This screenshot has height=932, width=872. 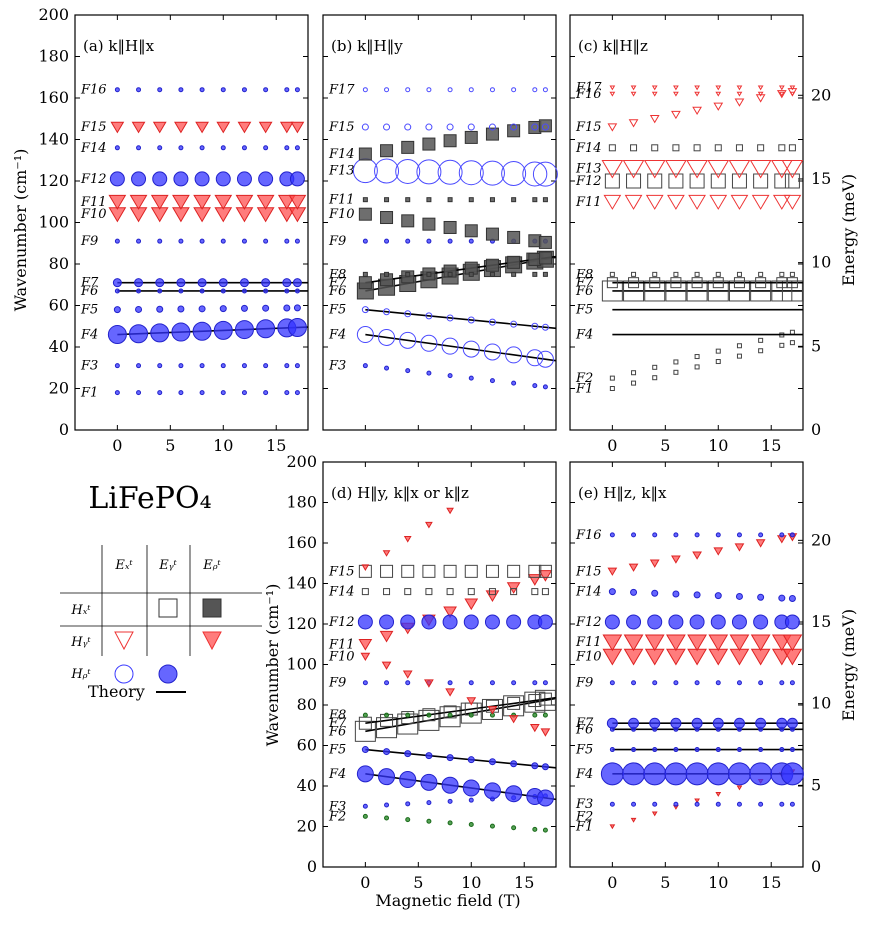 I want to click on ylabel-right-bottom: Energy (meV), so click(x=848, y=665).